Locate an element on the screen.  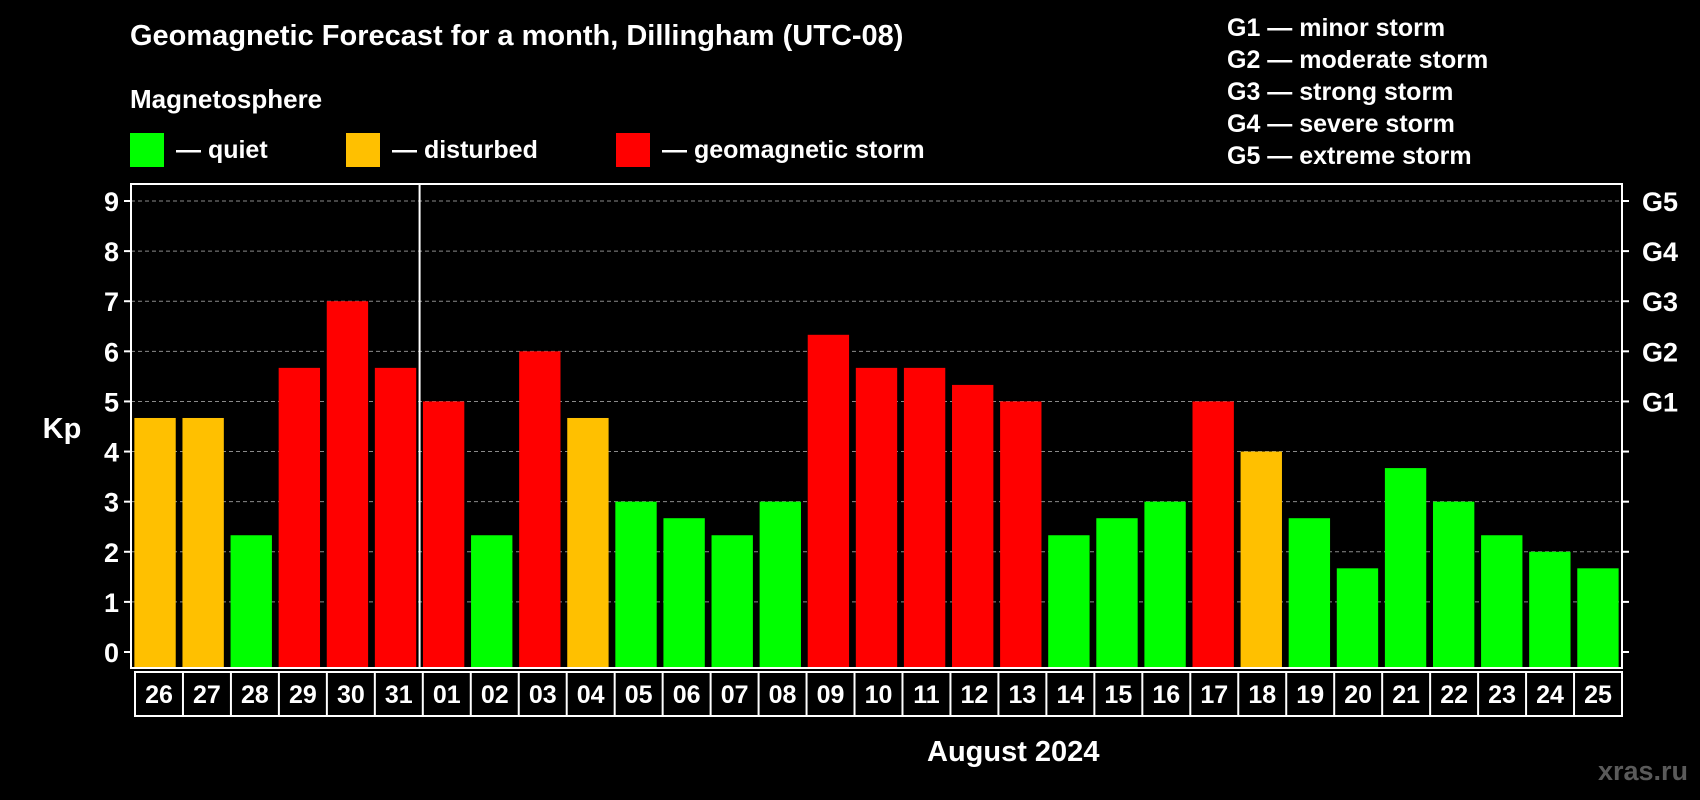
x-tick-label: 31 is located at coordinates (399, 695).